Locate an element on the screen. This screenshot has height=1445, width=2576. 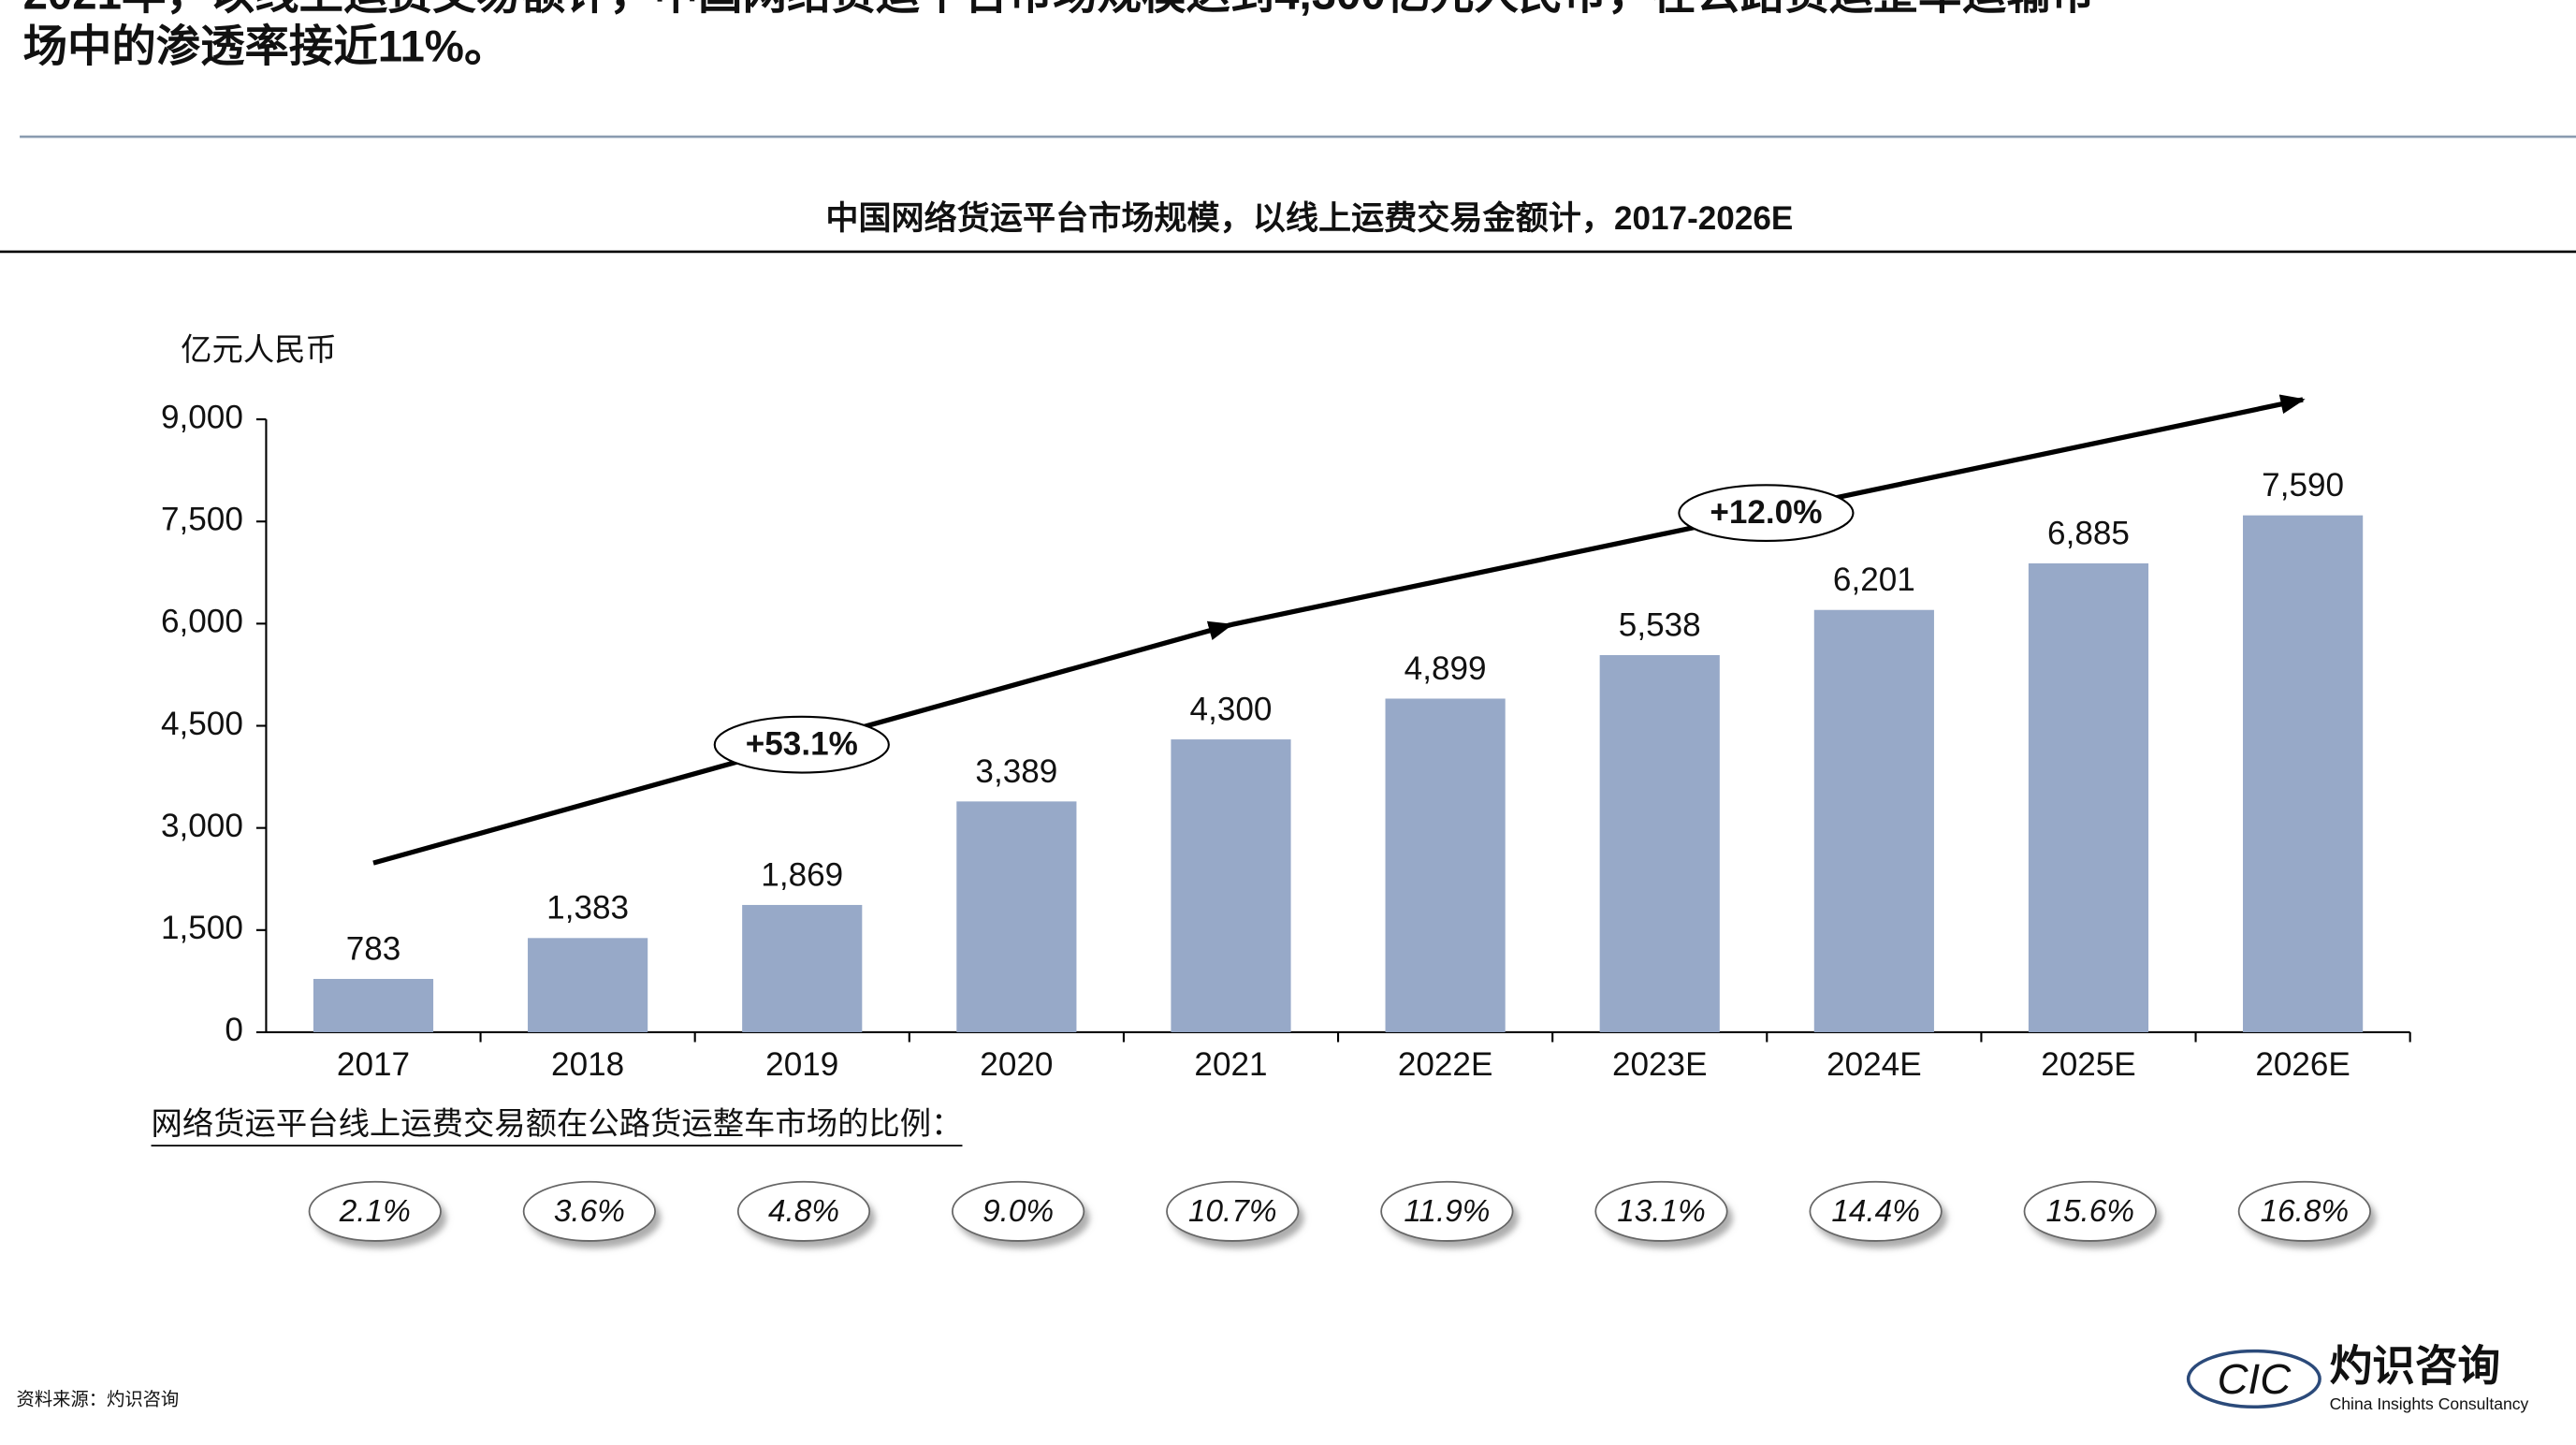
x-tick-label: 2017 is located at coordinates (373, 1064).